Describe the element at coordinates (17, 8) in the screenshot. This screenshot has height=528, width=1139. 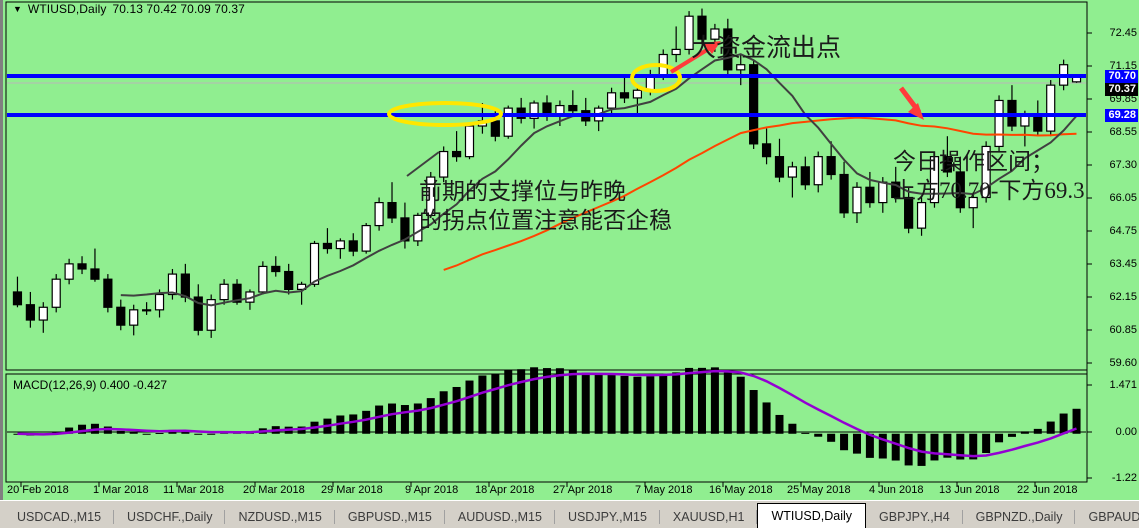
I see `chevron-down-icon: ▼` at that location.